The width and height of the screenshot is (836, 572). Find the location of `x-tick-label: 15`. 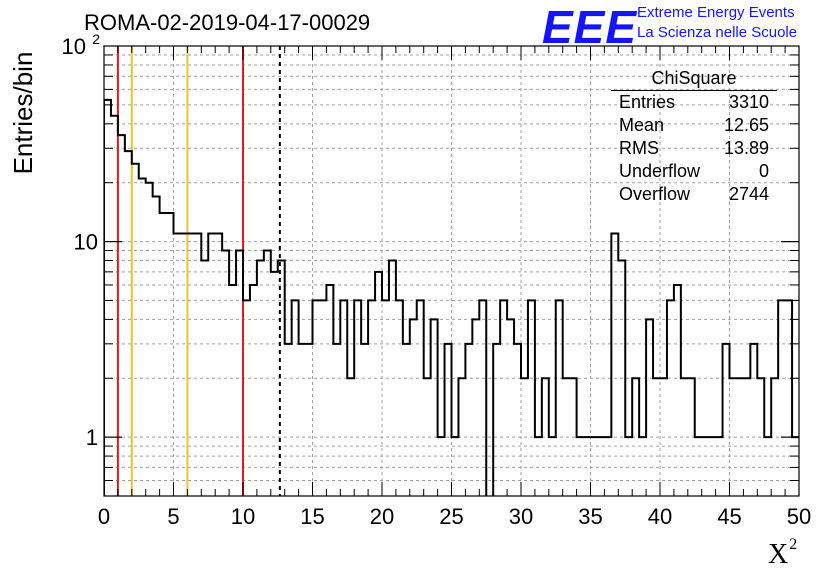

x-tick-label: 15 is located at coordinates (312, 516).